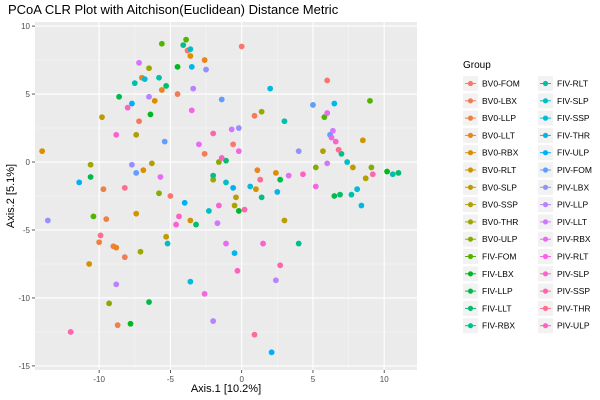  Describe the element at coordinates (499, 187) in the screenshot. I see `legend-label: BV0-SLP` at that location.